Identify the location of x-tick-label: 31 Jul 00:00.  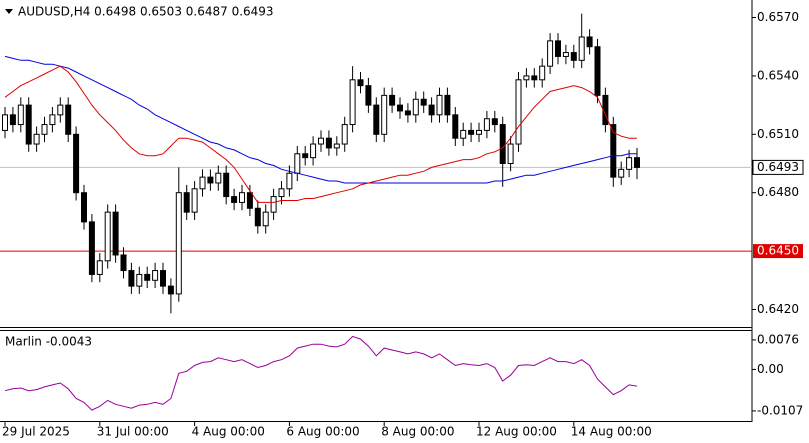
(133, 432).